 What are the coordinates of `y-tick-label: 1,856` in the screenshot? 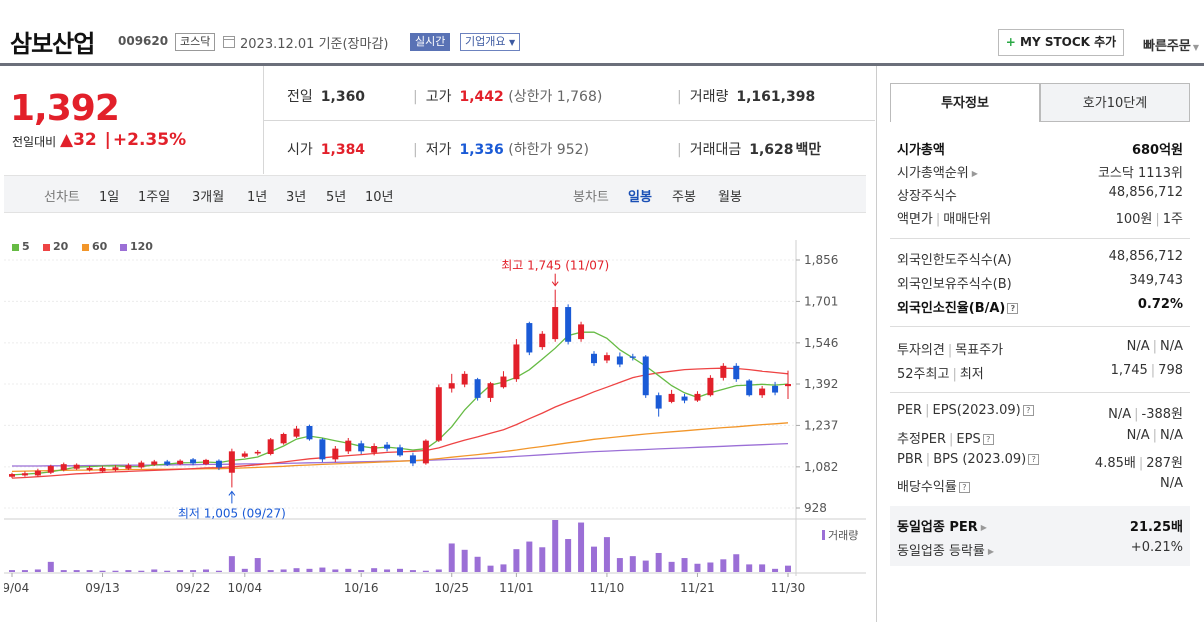 It's located at (821, 260).